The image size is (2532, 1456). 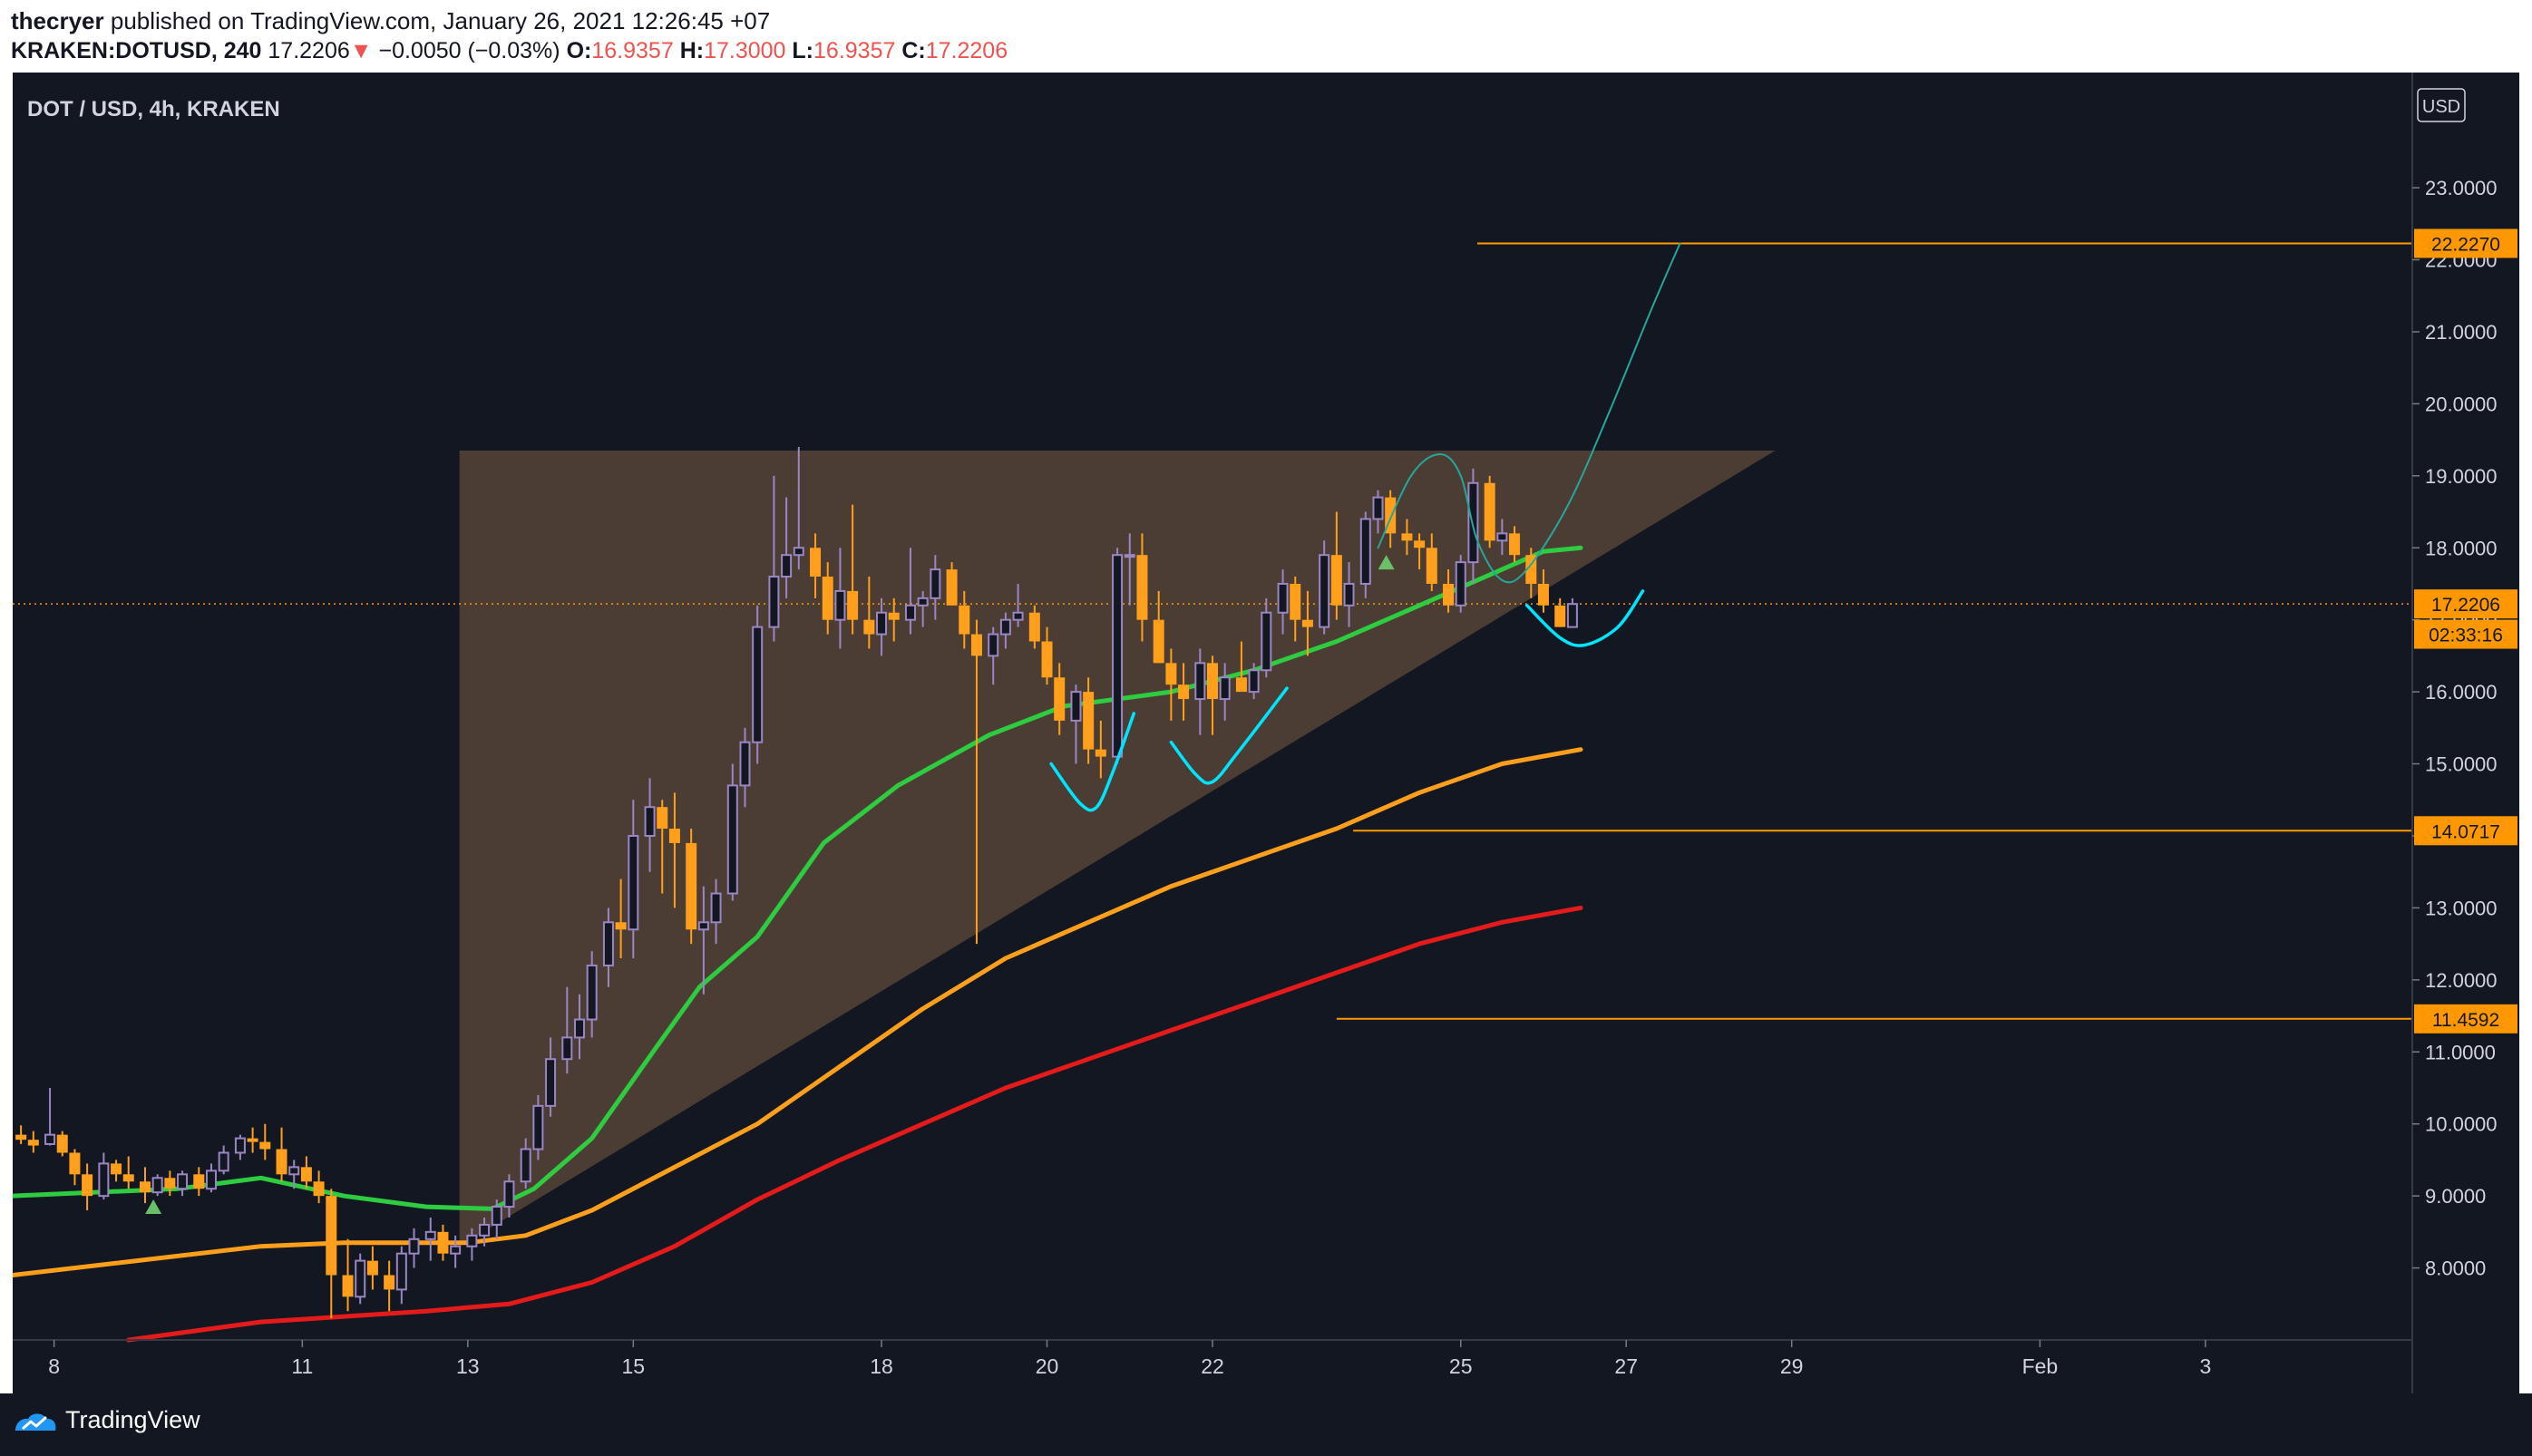 I want to click on time-tick-label: 3, so click(x=2205, y=1366).